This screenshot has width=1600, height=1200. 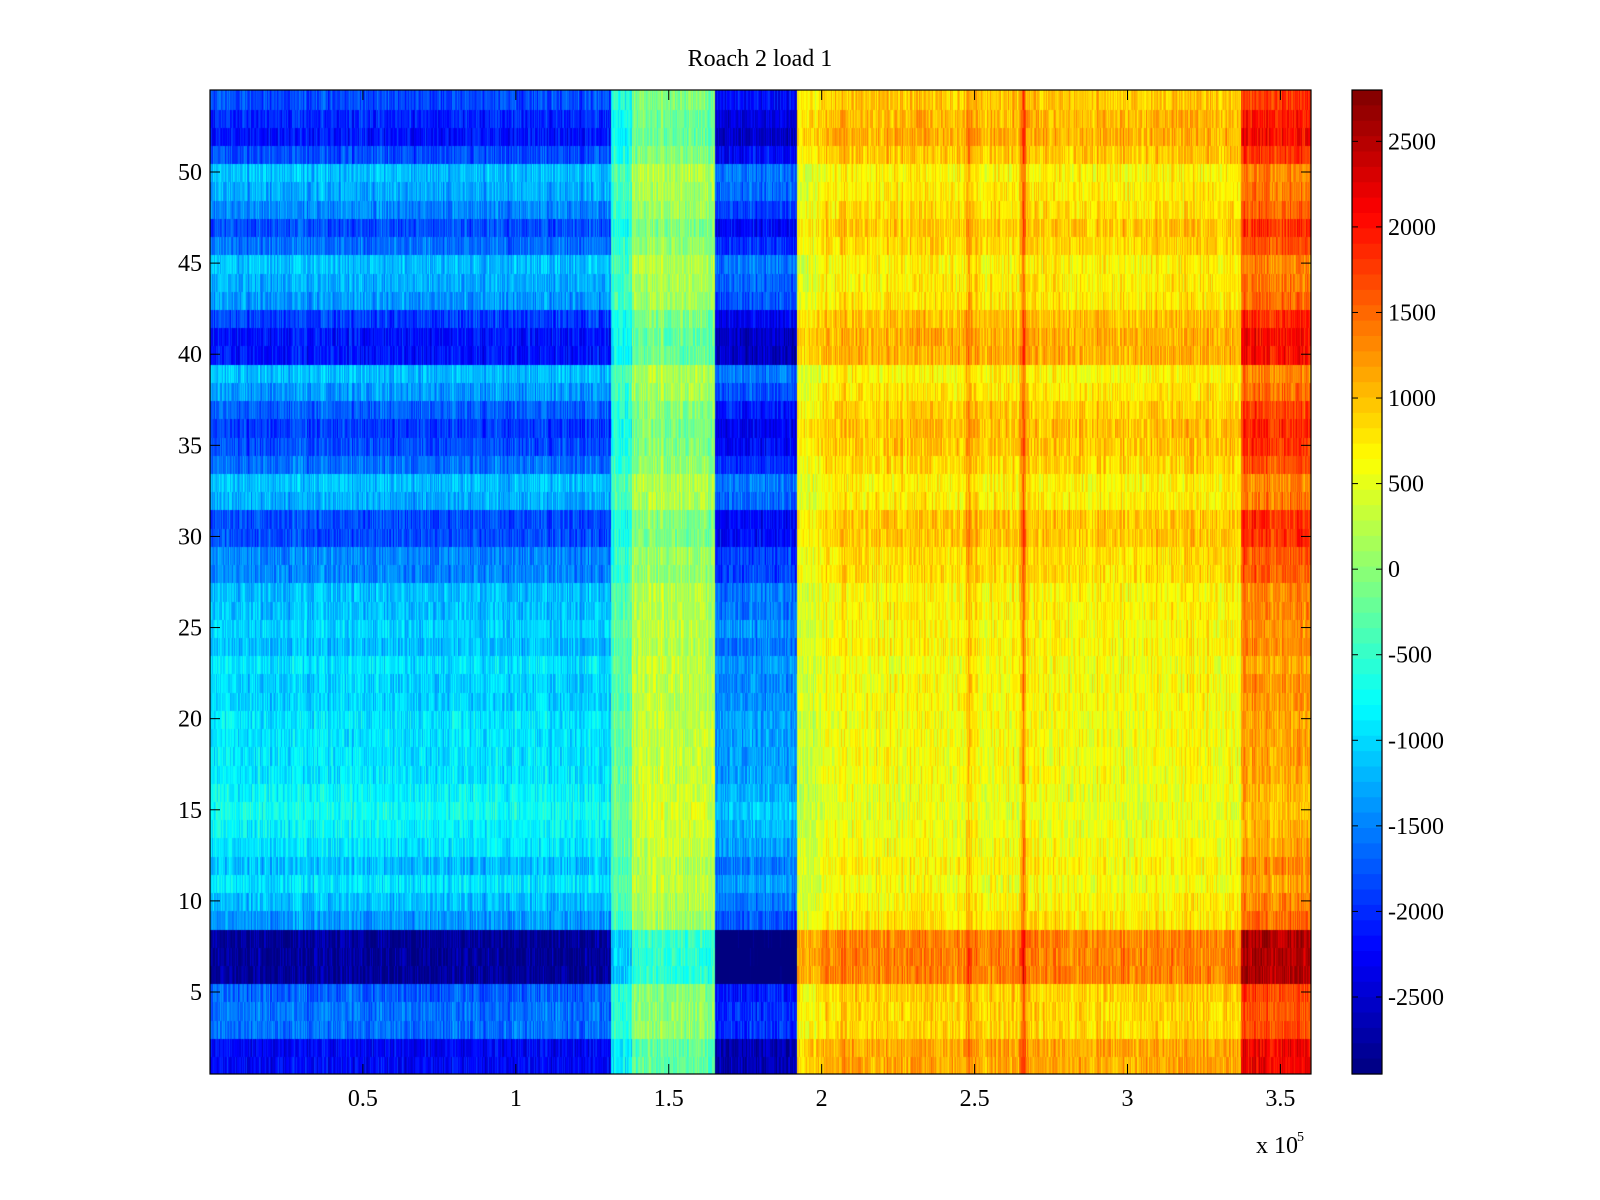 I want to click on colorbar-tick-label: -1000, so click(x=1416, y=741).